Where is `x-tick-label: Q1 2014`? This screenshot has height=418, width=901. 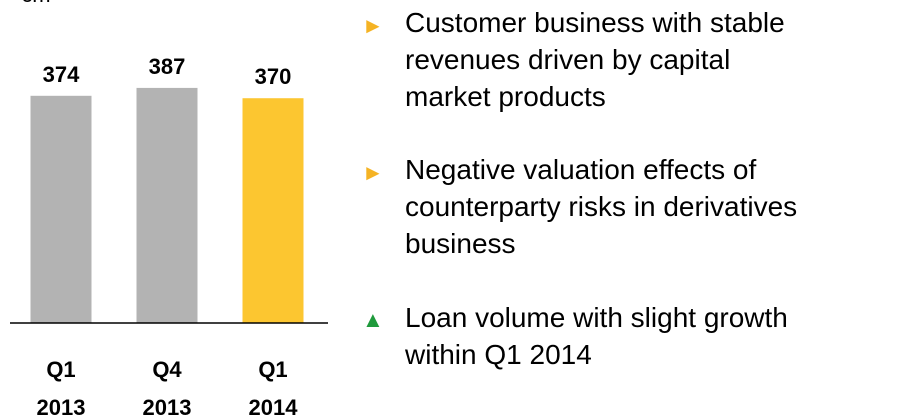 x-tick-label: Q1 2014 is located at coordinates (273, 387).